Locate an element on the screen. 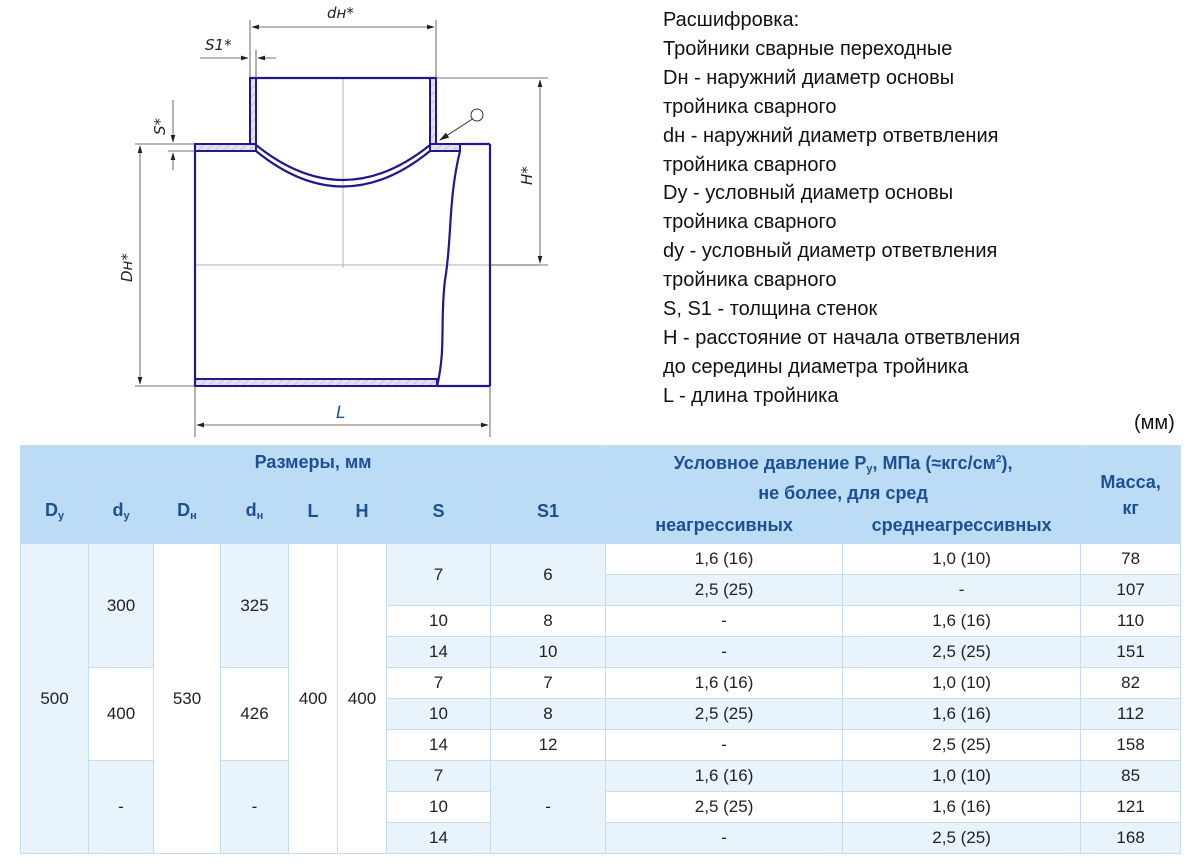  cell-dy: 400 is located at coordinates (121, 714).